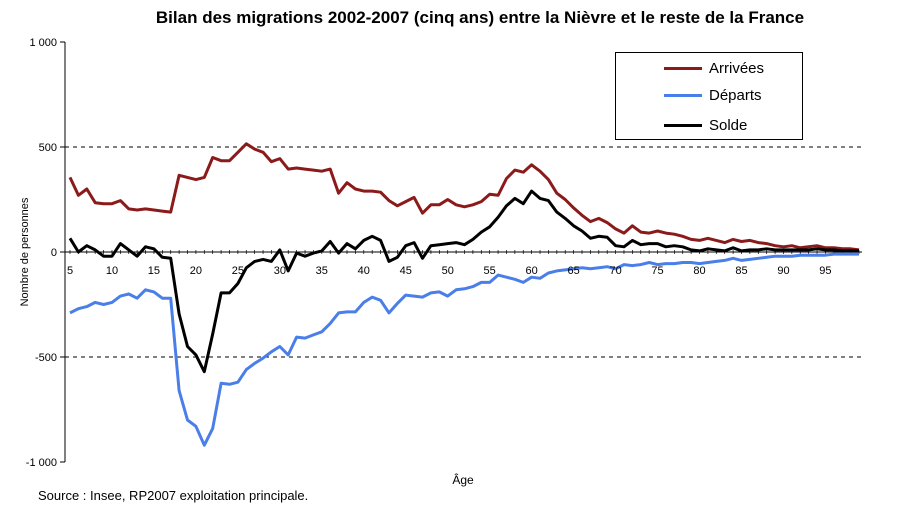  I want to click on legend-item-solde: Solde, so click(681, 125).